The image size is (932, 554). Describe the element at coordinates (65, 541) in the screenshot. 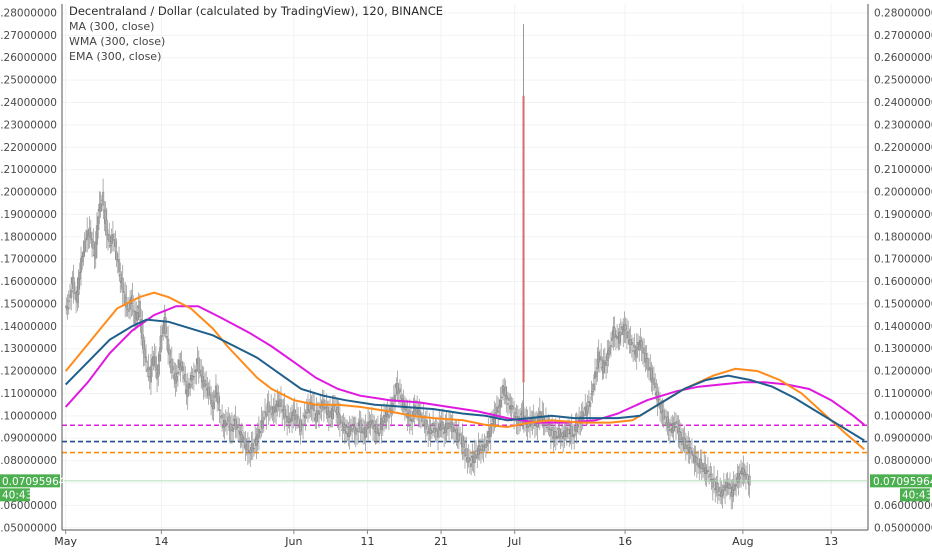

I see `x-tick-label: May` at that location.